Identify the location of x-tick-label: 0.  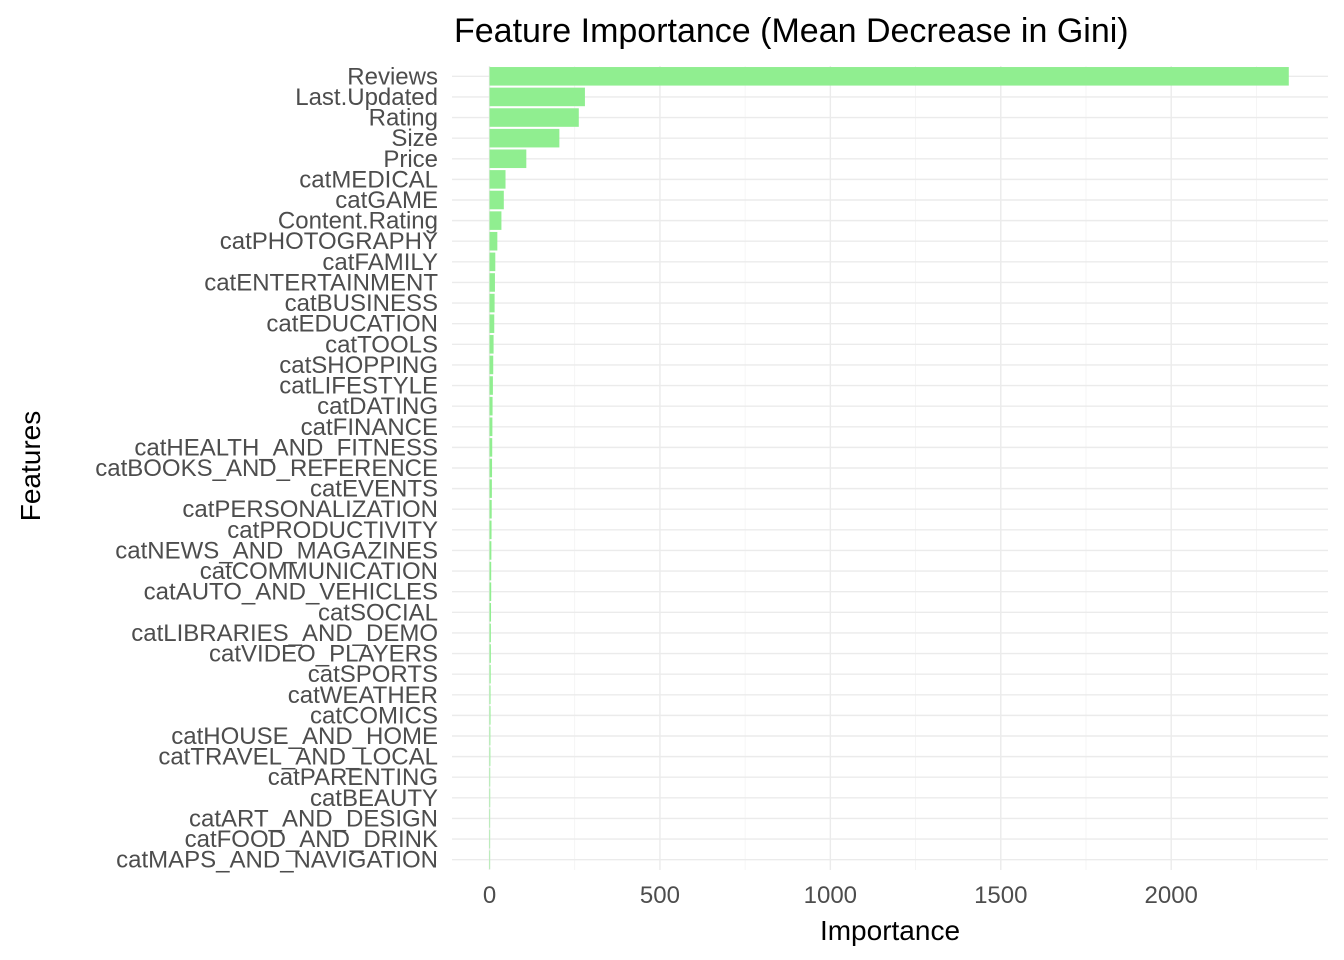
(489, 895).